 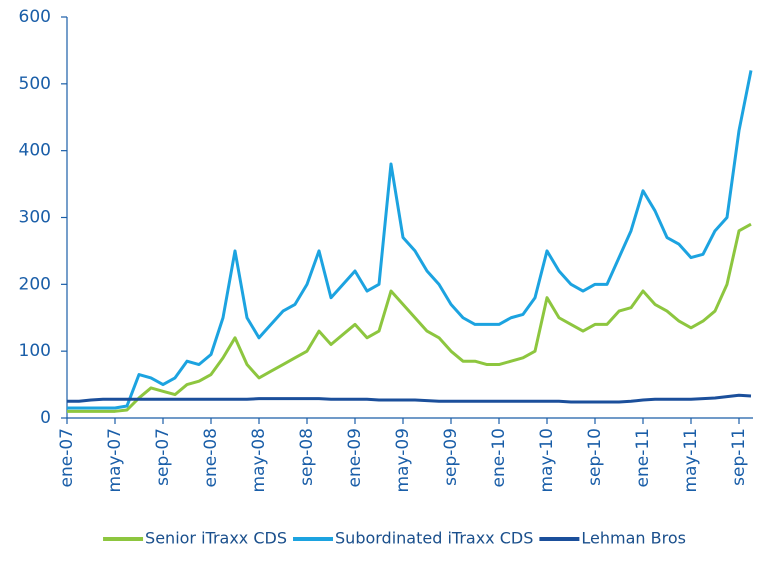 What do you see at coordinates (409, 398) in the screenshot?
I see `series-line` at bounding box center [409, 398].